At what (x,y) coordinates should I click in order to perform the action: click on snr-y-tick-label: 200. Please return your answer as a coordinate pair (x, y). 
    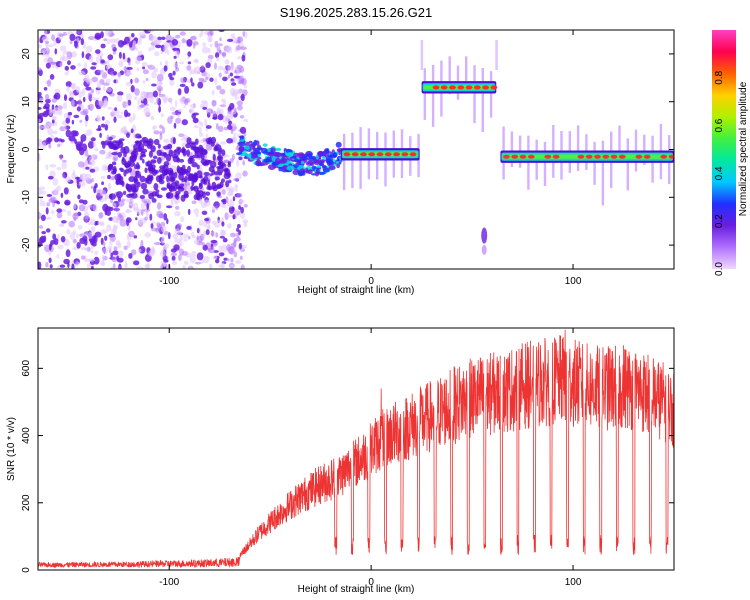
    Looking at the image, I should click on (26, 502).